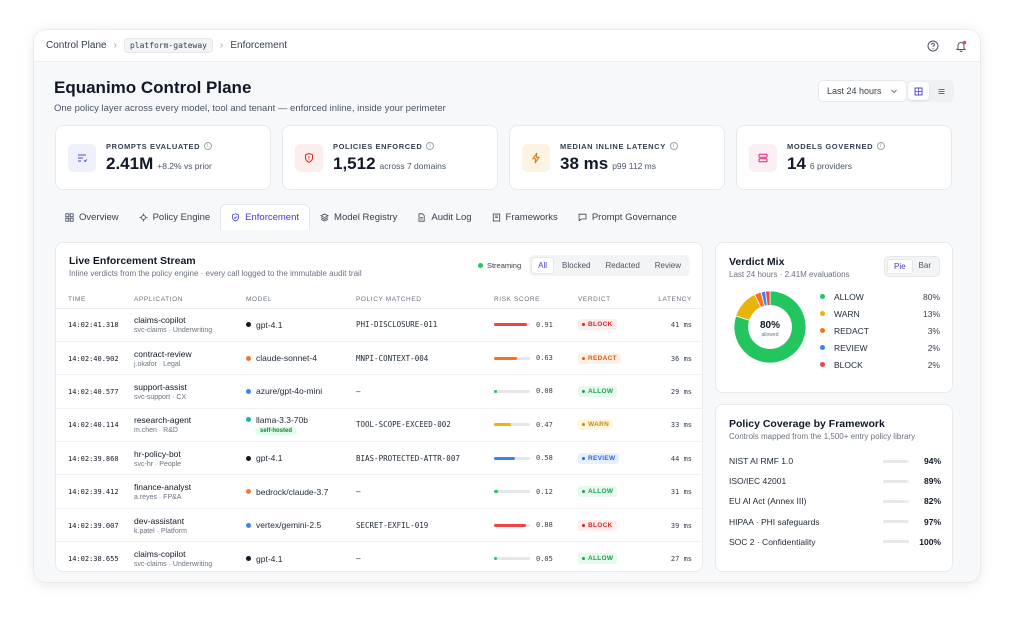  I want to click on coverage-value: 100%, so click(930, 541).